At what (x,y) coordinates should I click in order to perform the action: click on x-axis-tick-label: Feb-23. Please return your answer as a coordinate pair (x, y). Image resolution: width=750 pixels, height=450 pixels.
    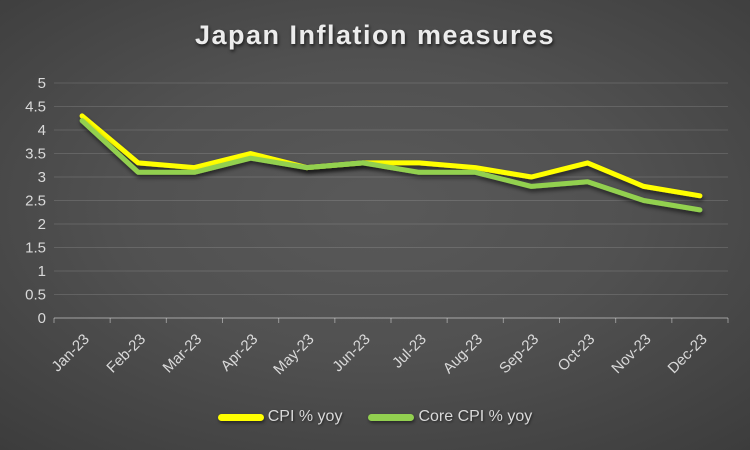
    Looking at the image, I should click on (126, 354).